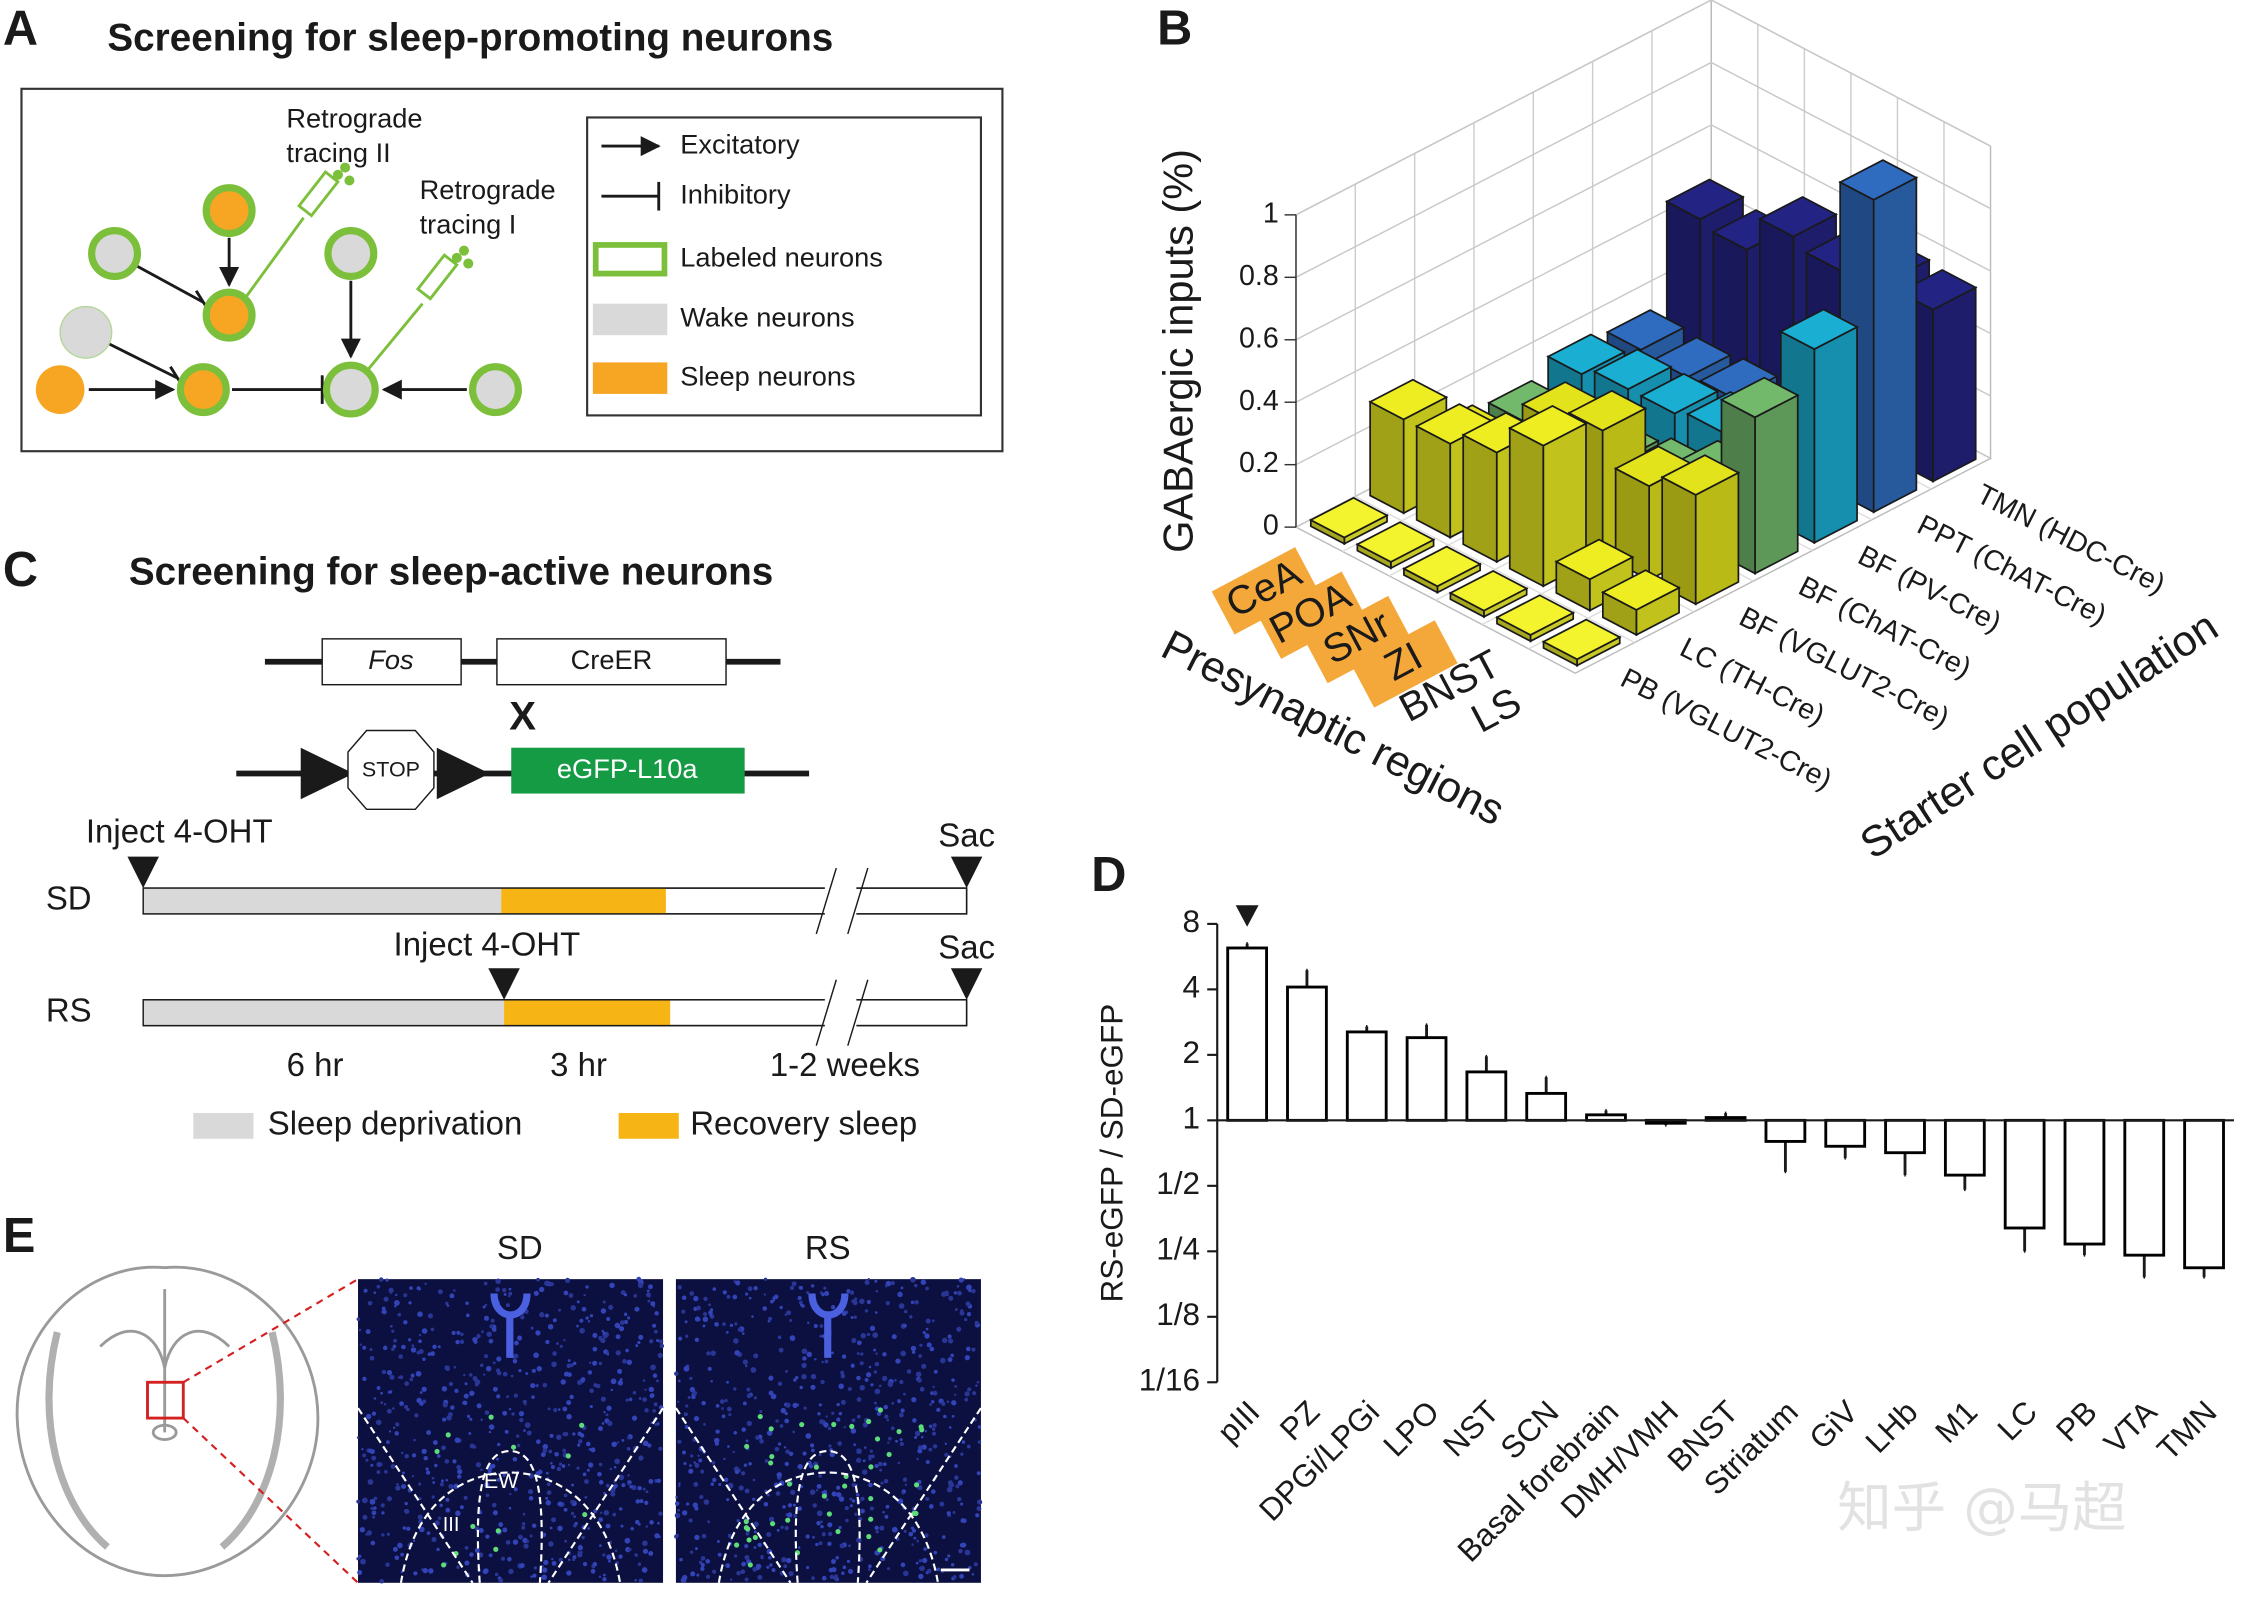  I want to click on x-tick-label: VTA, so click(2130, 1426).